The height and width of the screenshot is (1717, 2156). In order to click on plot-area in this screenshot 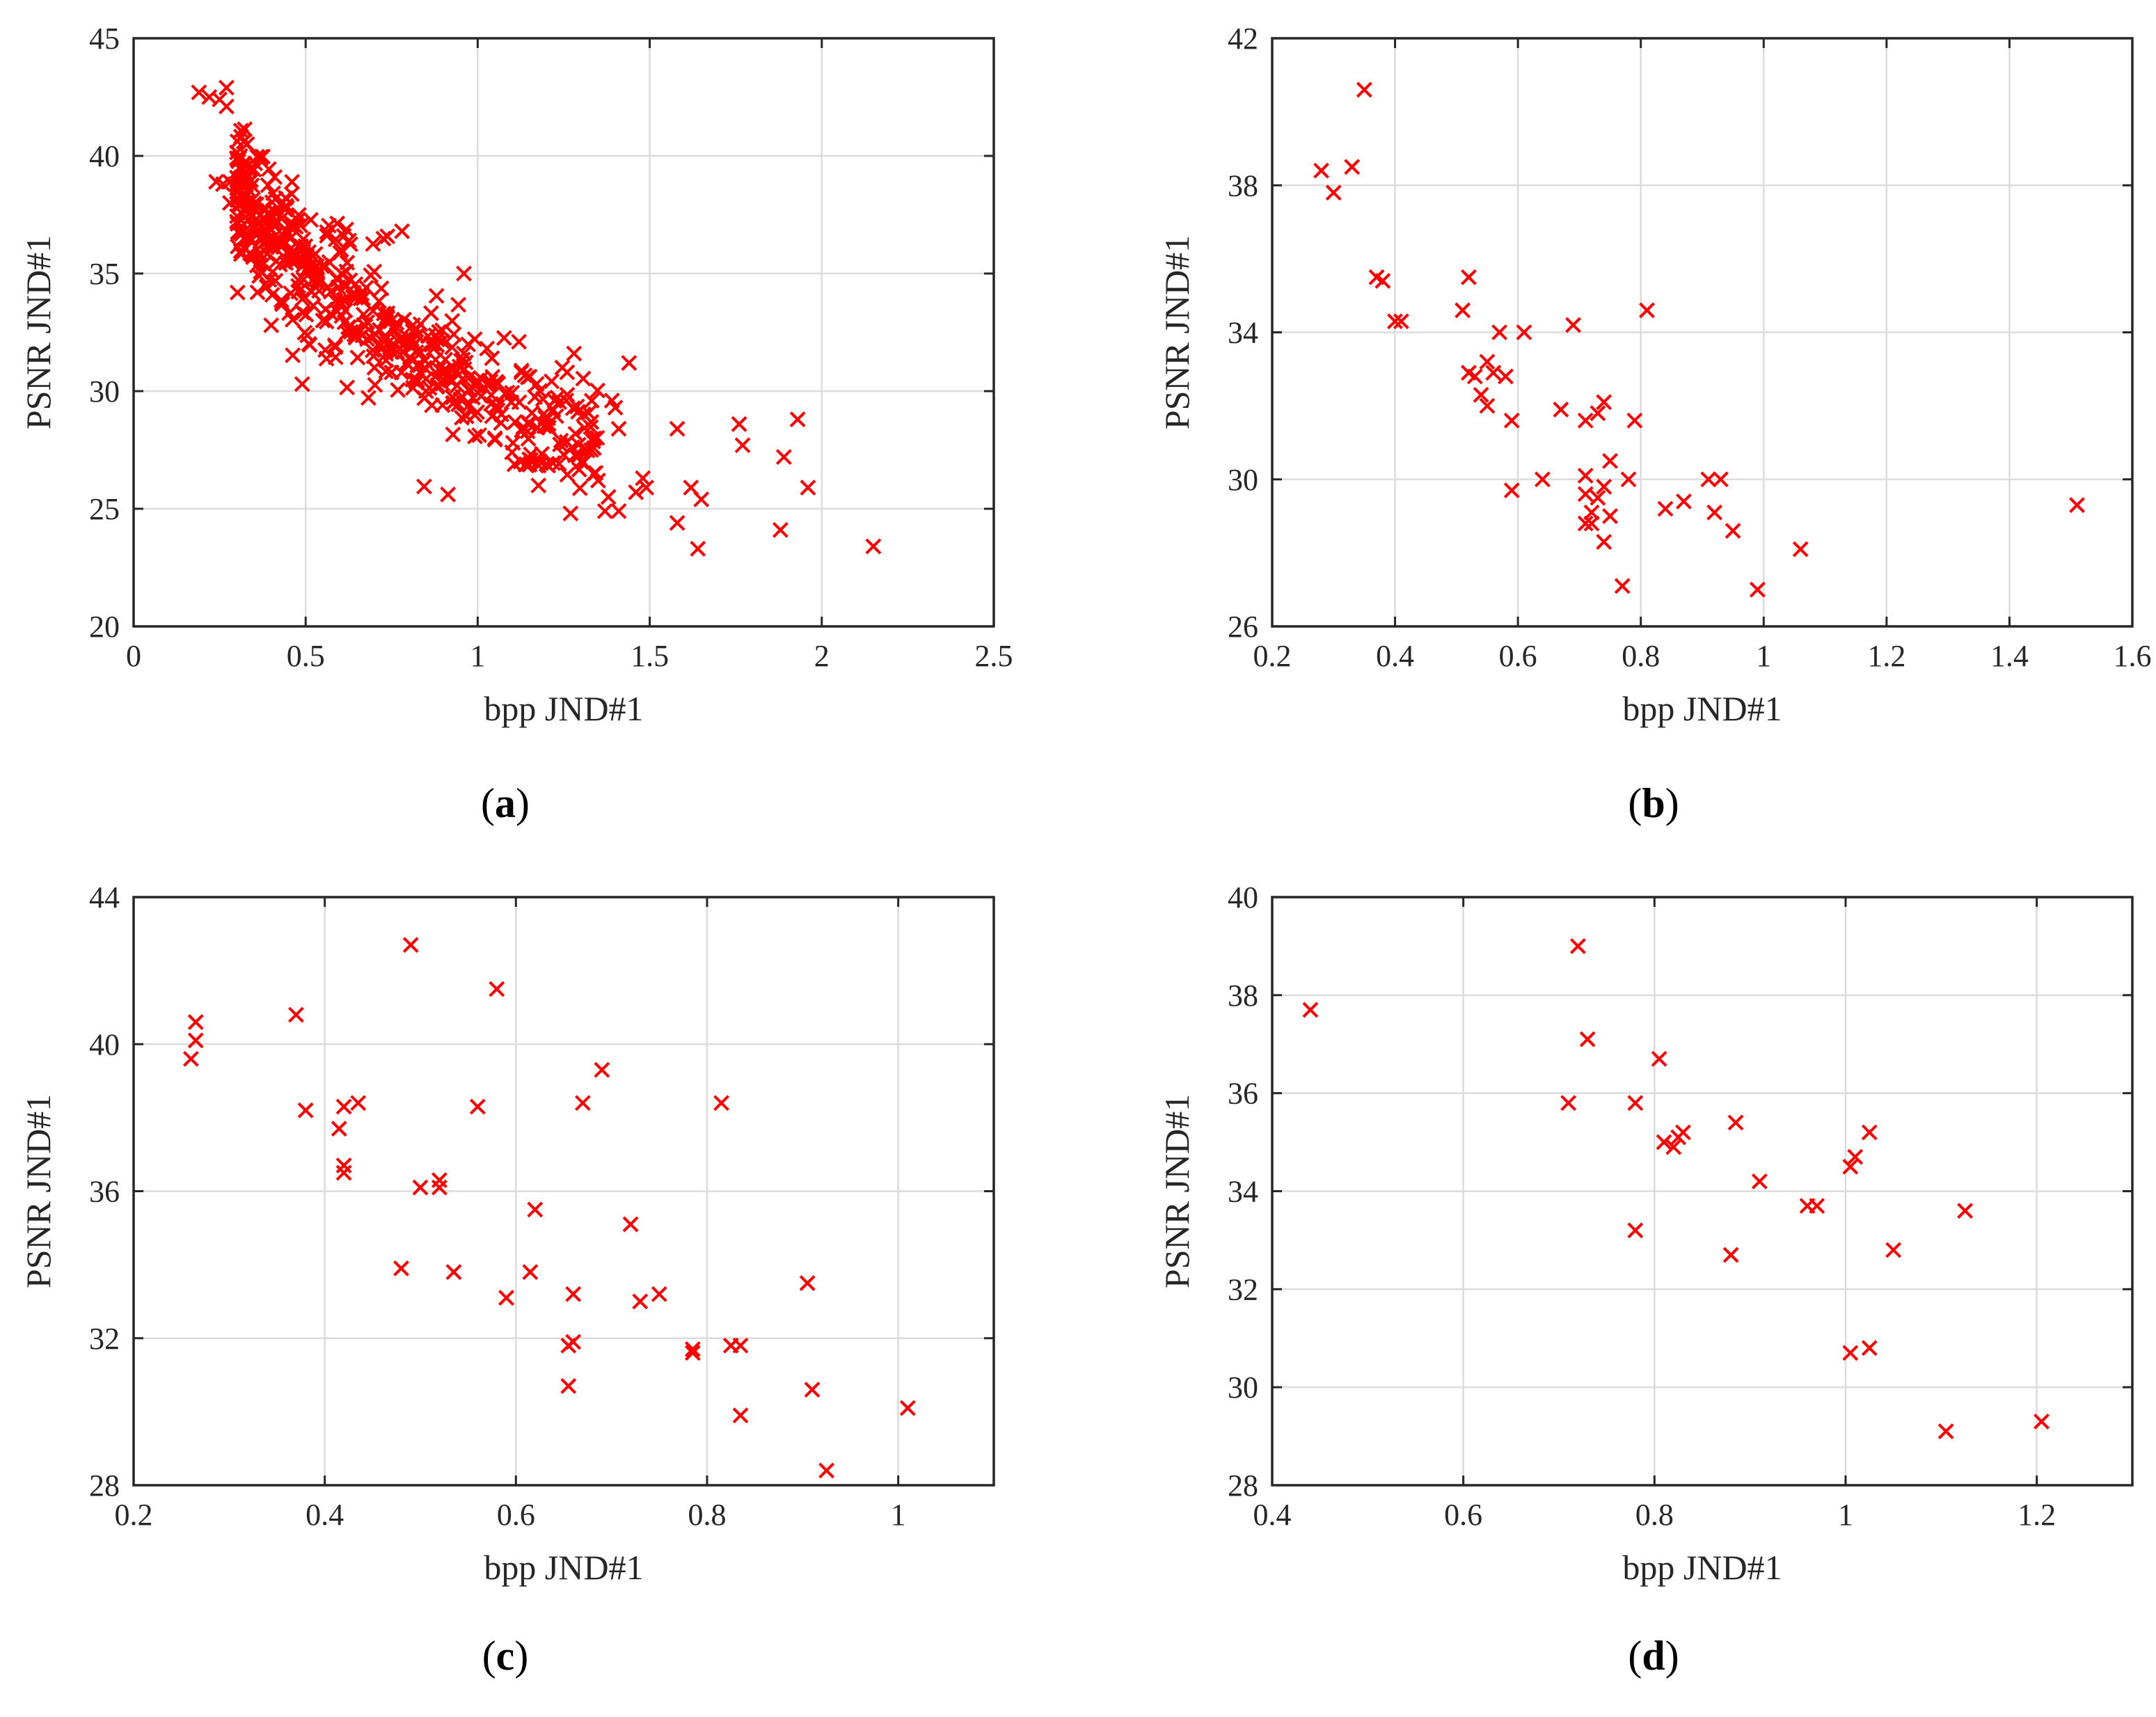, I will do `click(564, 332)`.